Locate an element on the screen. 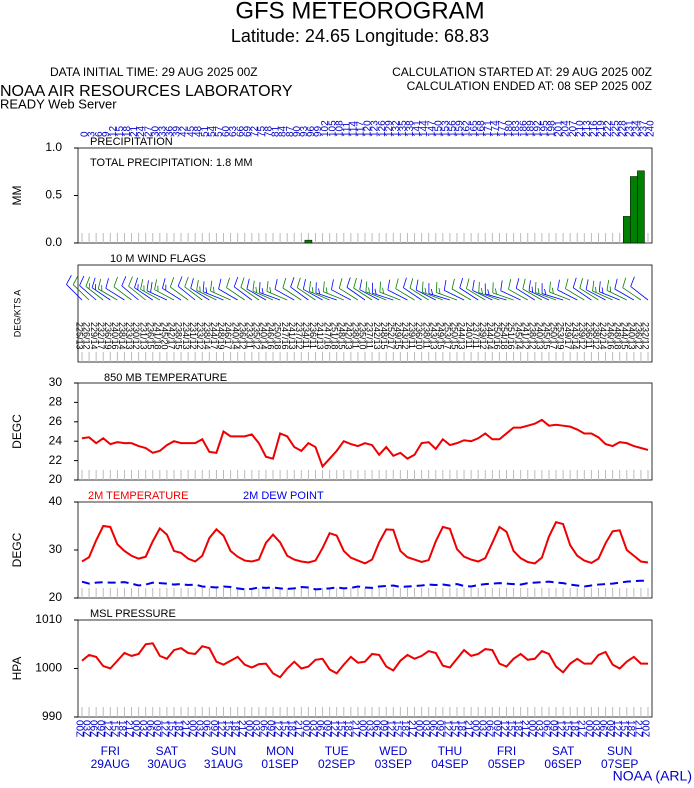  wind-label: 240/11 is located at coordinates (469, 335).